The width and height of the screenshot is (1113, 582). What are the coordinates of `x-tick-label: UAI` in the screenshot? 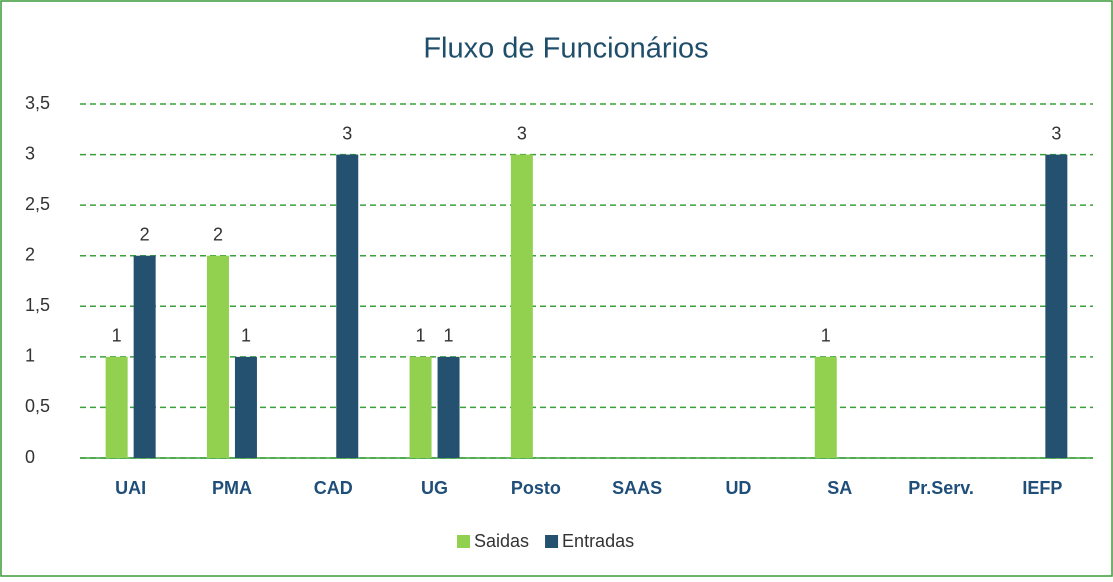 It's located at (130, 488).